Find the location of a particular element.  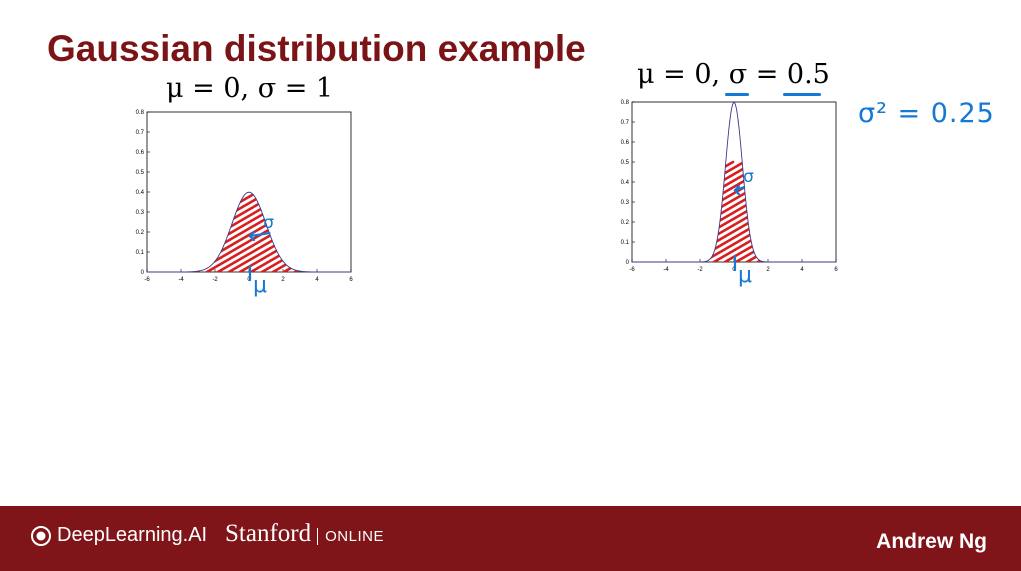

deeplearning-icon is located at coordinates (41, 535).